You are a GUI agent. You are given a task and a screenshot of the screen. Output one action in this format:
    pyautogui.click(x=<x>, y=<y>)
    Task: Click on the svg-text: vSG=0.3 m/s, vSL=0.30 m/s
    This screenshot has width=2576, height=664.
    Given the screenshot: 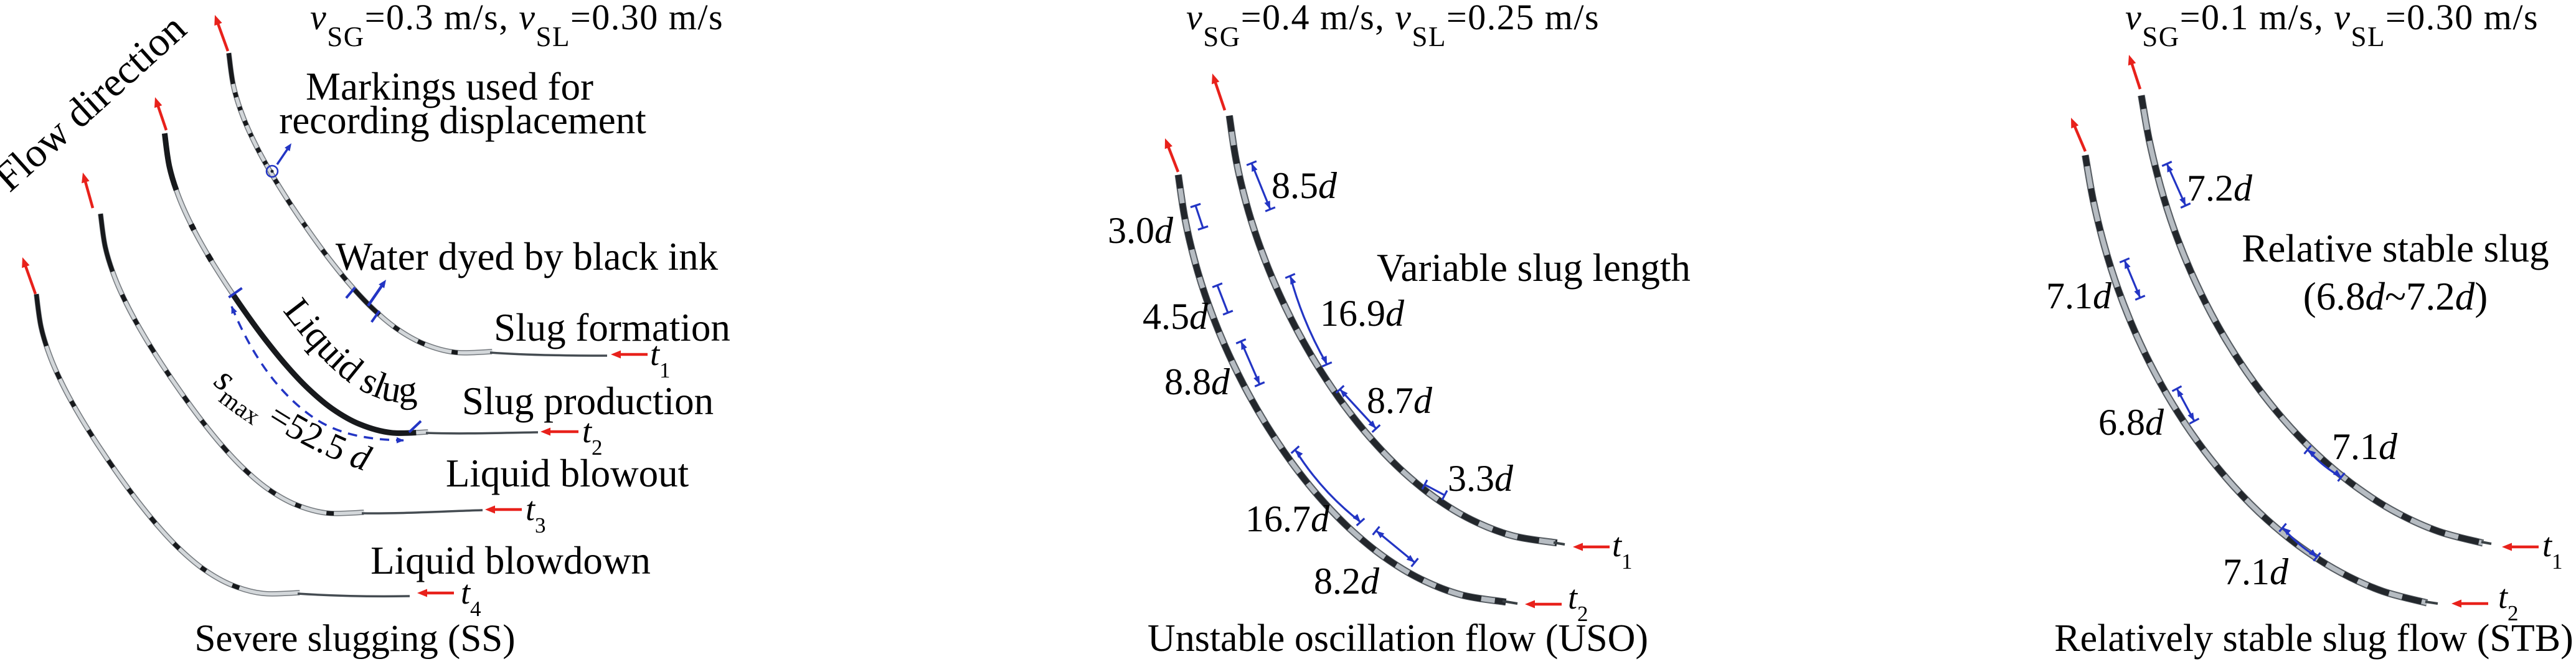 What is the action you would take?
    pyautogui.click(x=517, y=26)
    